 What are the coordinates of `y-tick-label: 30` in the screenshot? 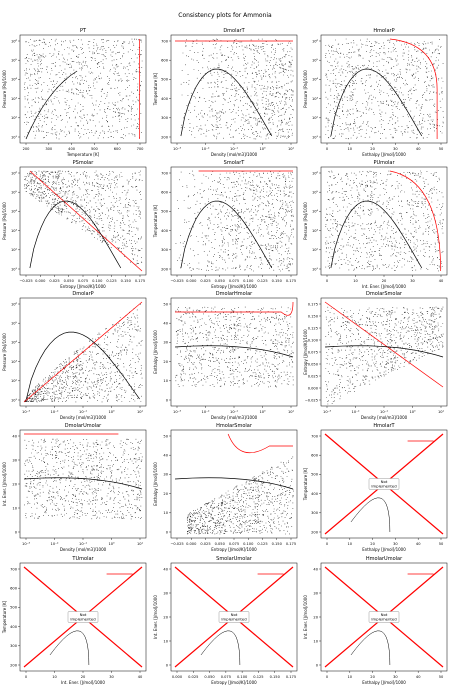 It's located at (165, 475).